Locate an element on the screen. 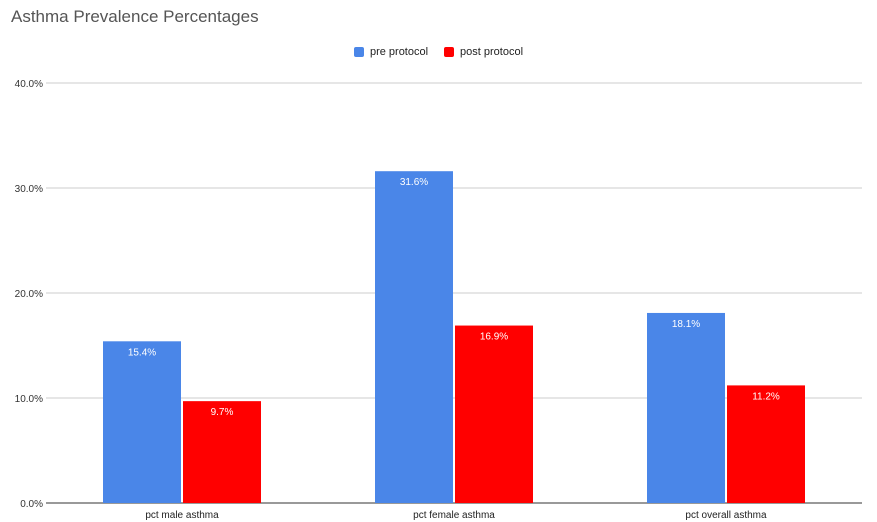 The image size is (877, 522). legend-swatch-pre is located at coordinates (358, 52).